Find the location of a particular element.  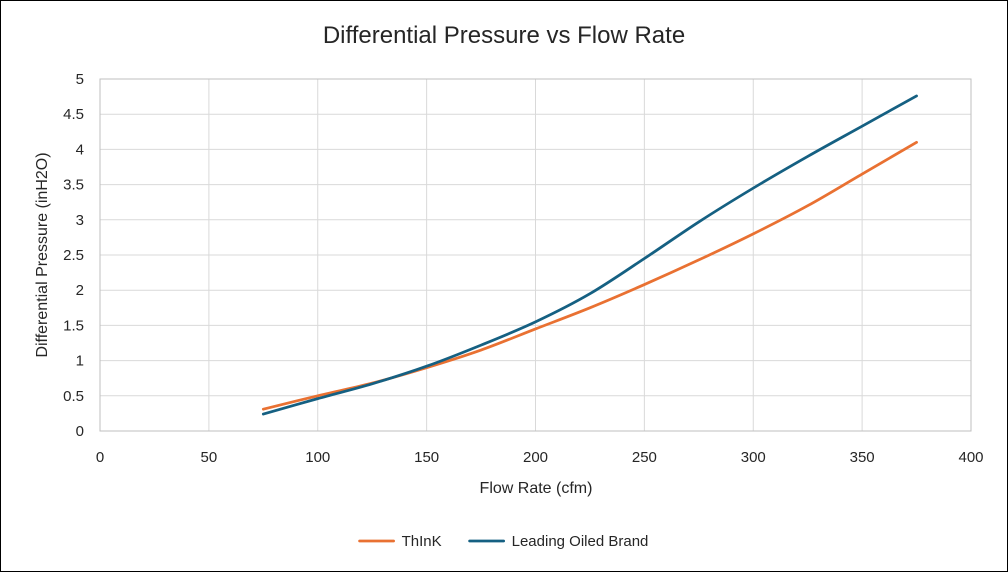

x-tick-label: 100 is located at coordinates (317, 457).